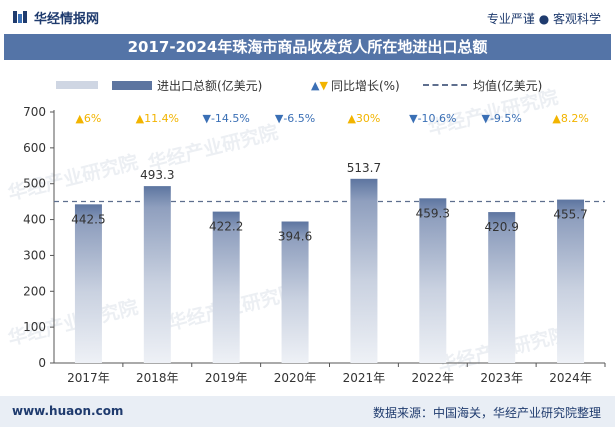 This screenshot has width=615, height=427. What do you see at coordinates (68, 411) in the screenshot?
I see `website-link: www.huaon.com` at bounding box center [68, 411].